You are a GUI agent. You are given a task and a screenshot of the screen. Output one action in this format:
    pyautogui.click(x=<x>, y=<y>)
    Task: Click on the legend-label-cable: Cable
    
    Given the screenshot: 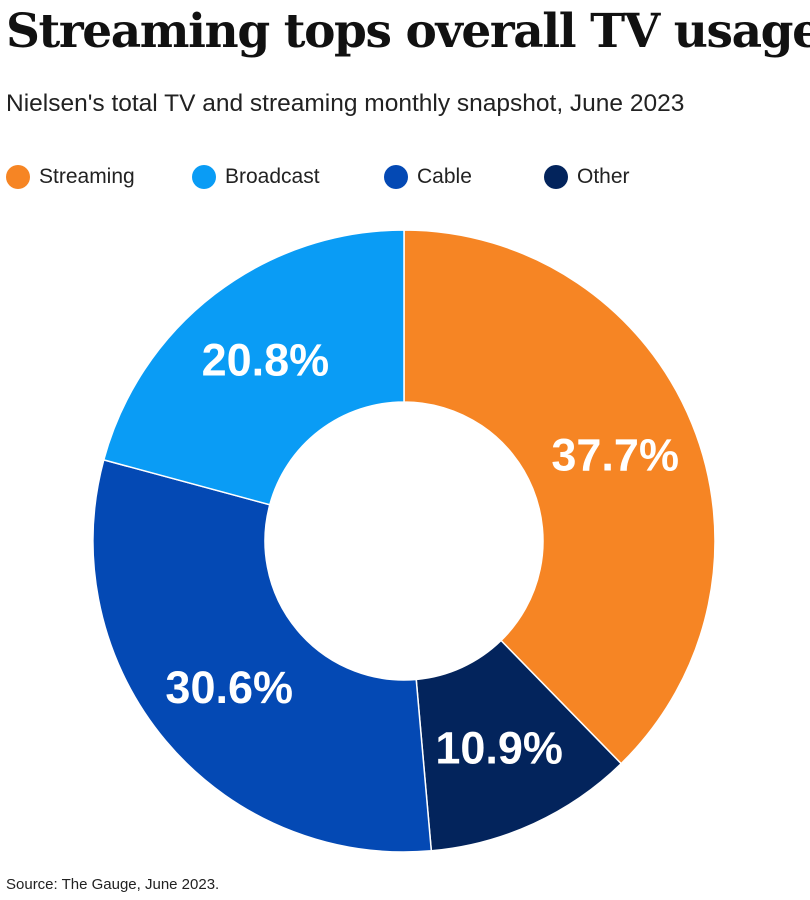 What is the action you would take?
    pyautogui.click(x=444, y=176)
    